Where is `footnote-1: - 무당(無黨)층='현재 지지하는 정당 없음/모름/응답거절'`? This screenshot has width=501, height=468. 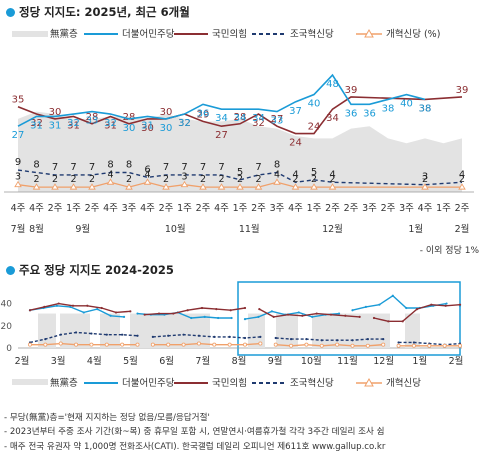
footnote-1: - 무당(無黨)층='현재 지지하는 정당 없음/모름/응답거절' is located at coordinates (107, 418).